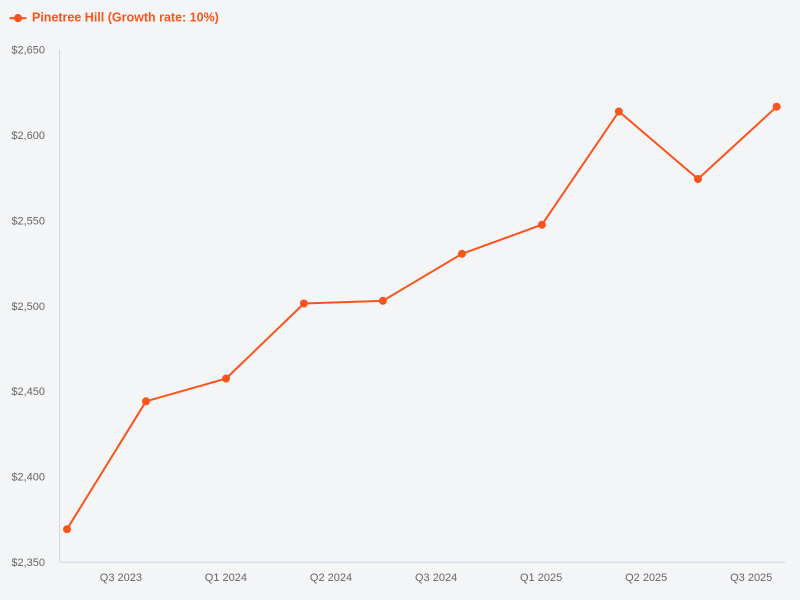  Describe the element at coordinates (436, 578) in the screenshot. I see `svg-text: Q3 2024` at that location.